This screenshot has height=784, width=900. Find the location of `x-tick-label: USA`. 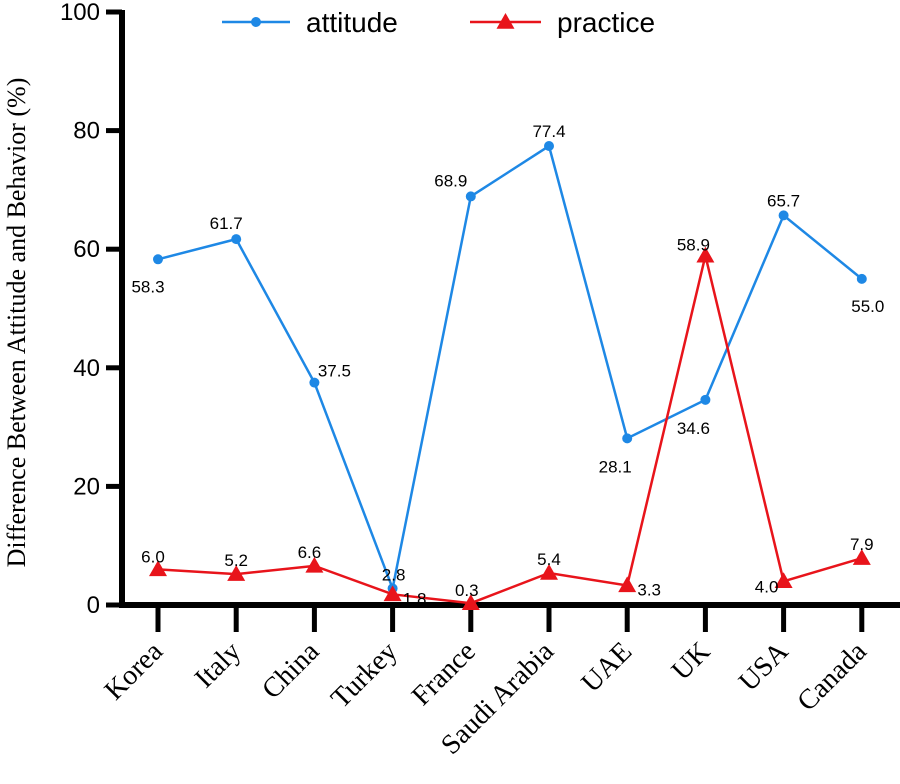

x-tick-label: USA is located at coordinates (764, 666).